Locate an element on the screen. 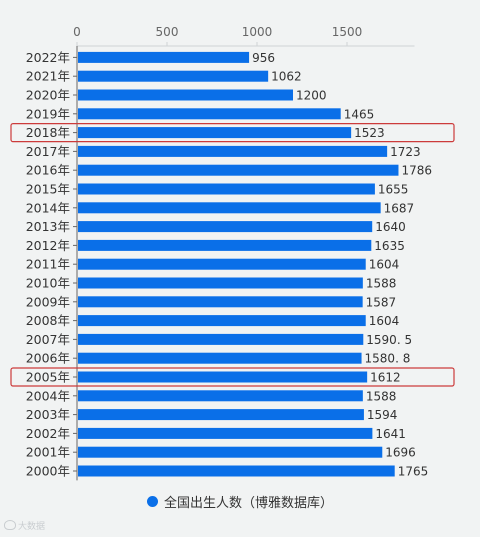 Image resolution: width=480 pixels, height=537 pixels. y-tick-label: 2002年 is located at coordinates (48, 433).